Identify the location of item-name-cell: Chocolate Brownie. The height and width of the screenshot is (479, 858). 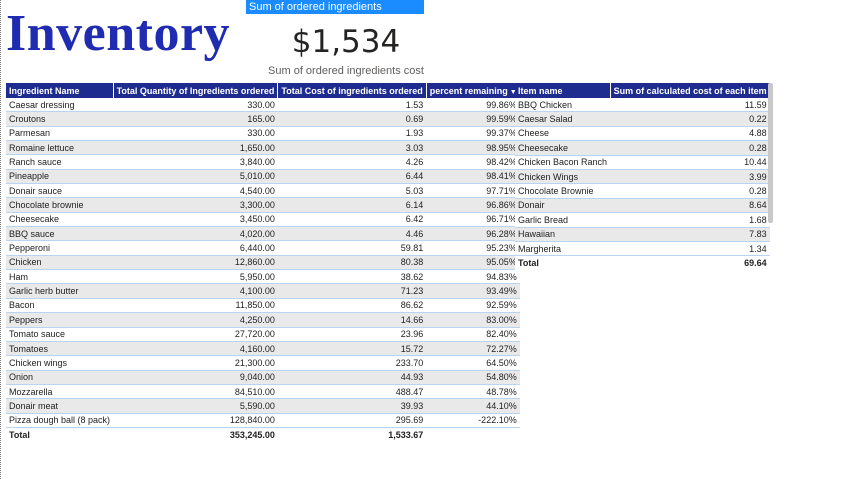
(563, 191).